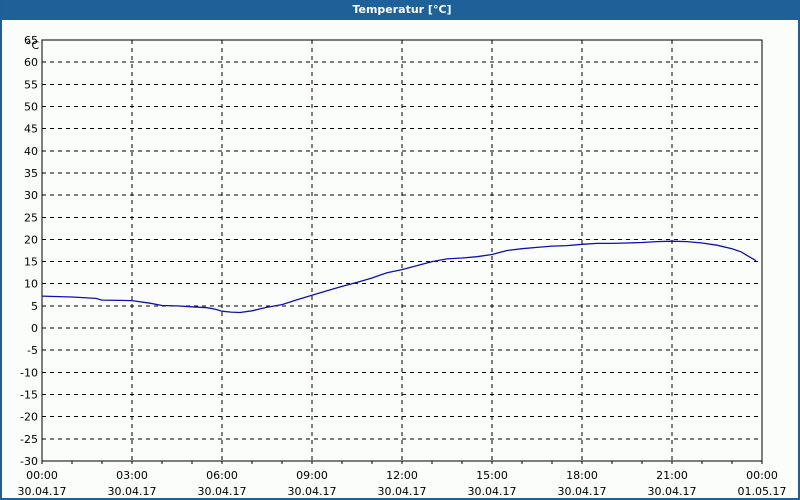 Image resolution: width=800 pixels, height=500 pixels. What do you see at coordinates (312, 475) in the screenshot?
I see `x-tick-time-label: 09:00` at bounding box center [312, 475].